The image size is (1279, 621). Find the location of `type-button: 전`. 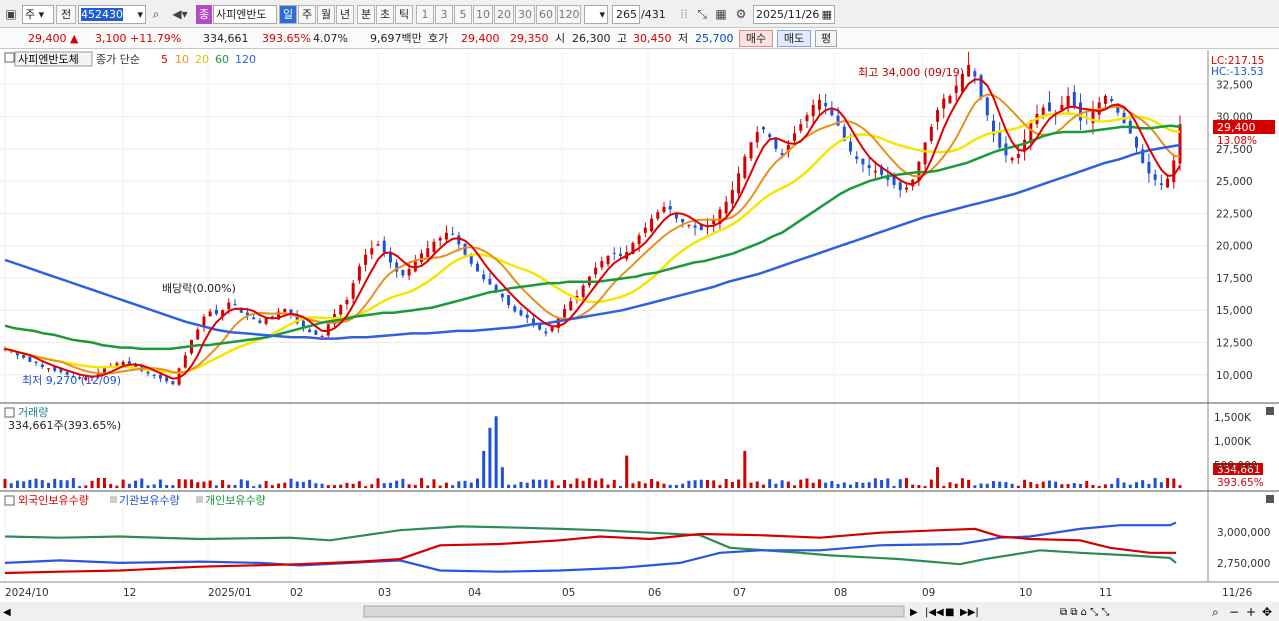

type-button: 전 is located at coordinates (66, 14).